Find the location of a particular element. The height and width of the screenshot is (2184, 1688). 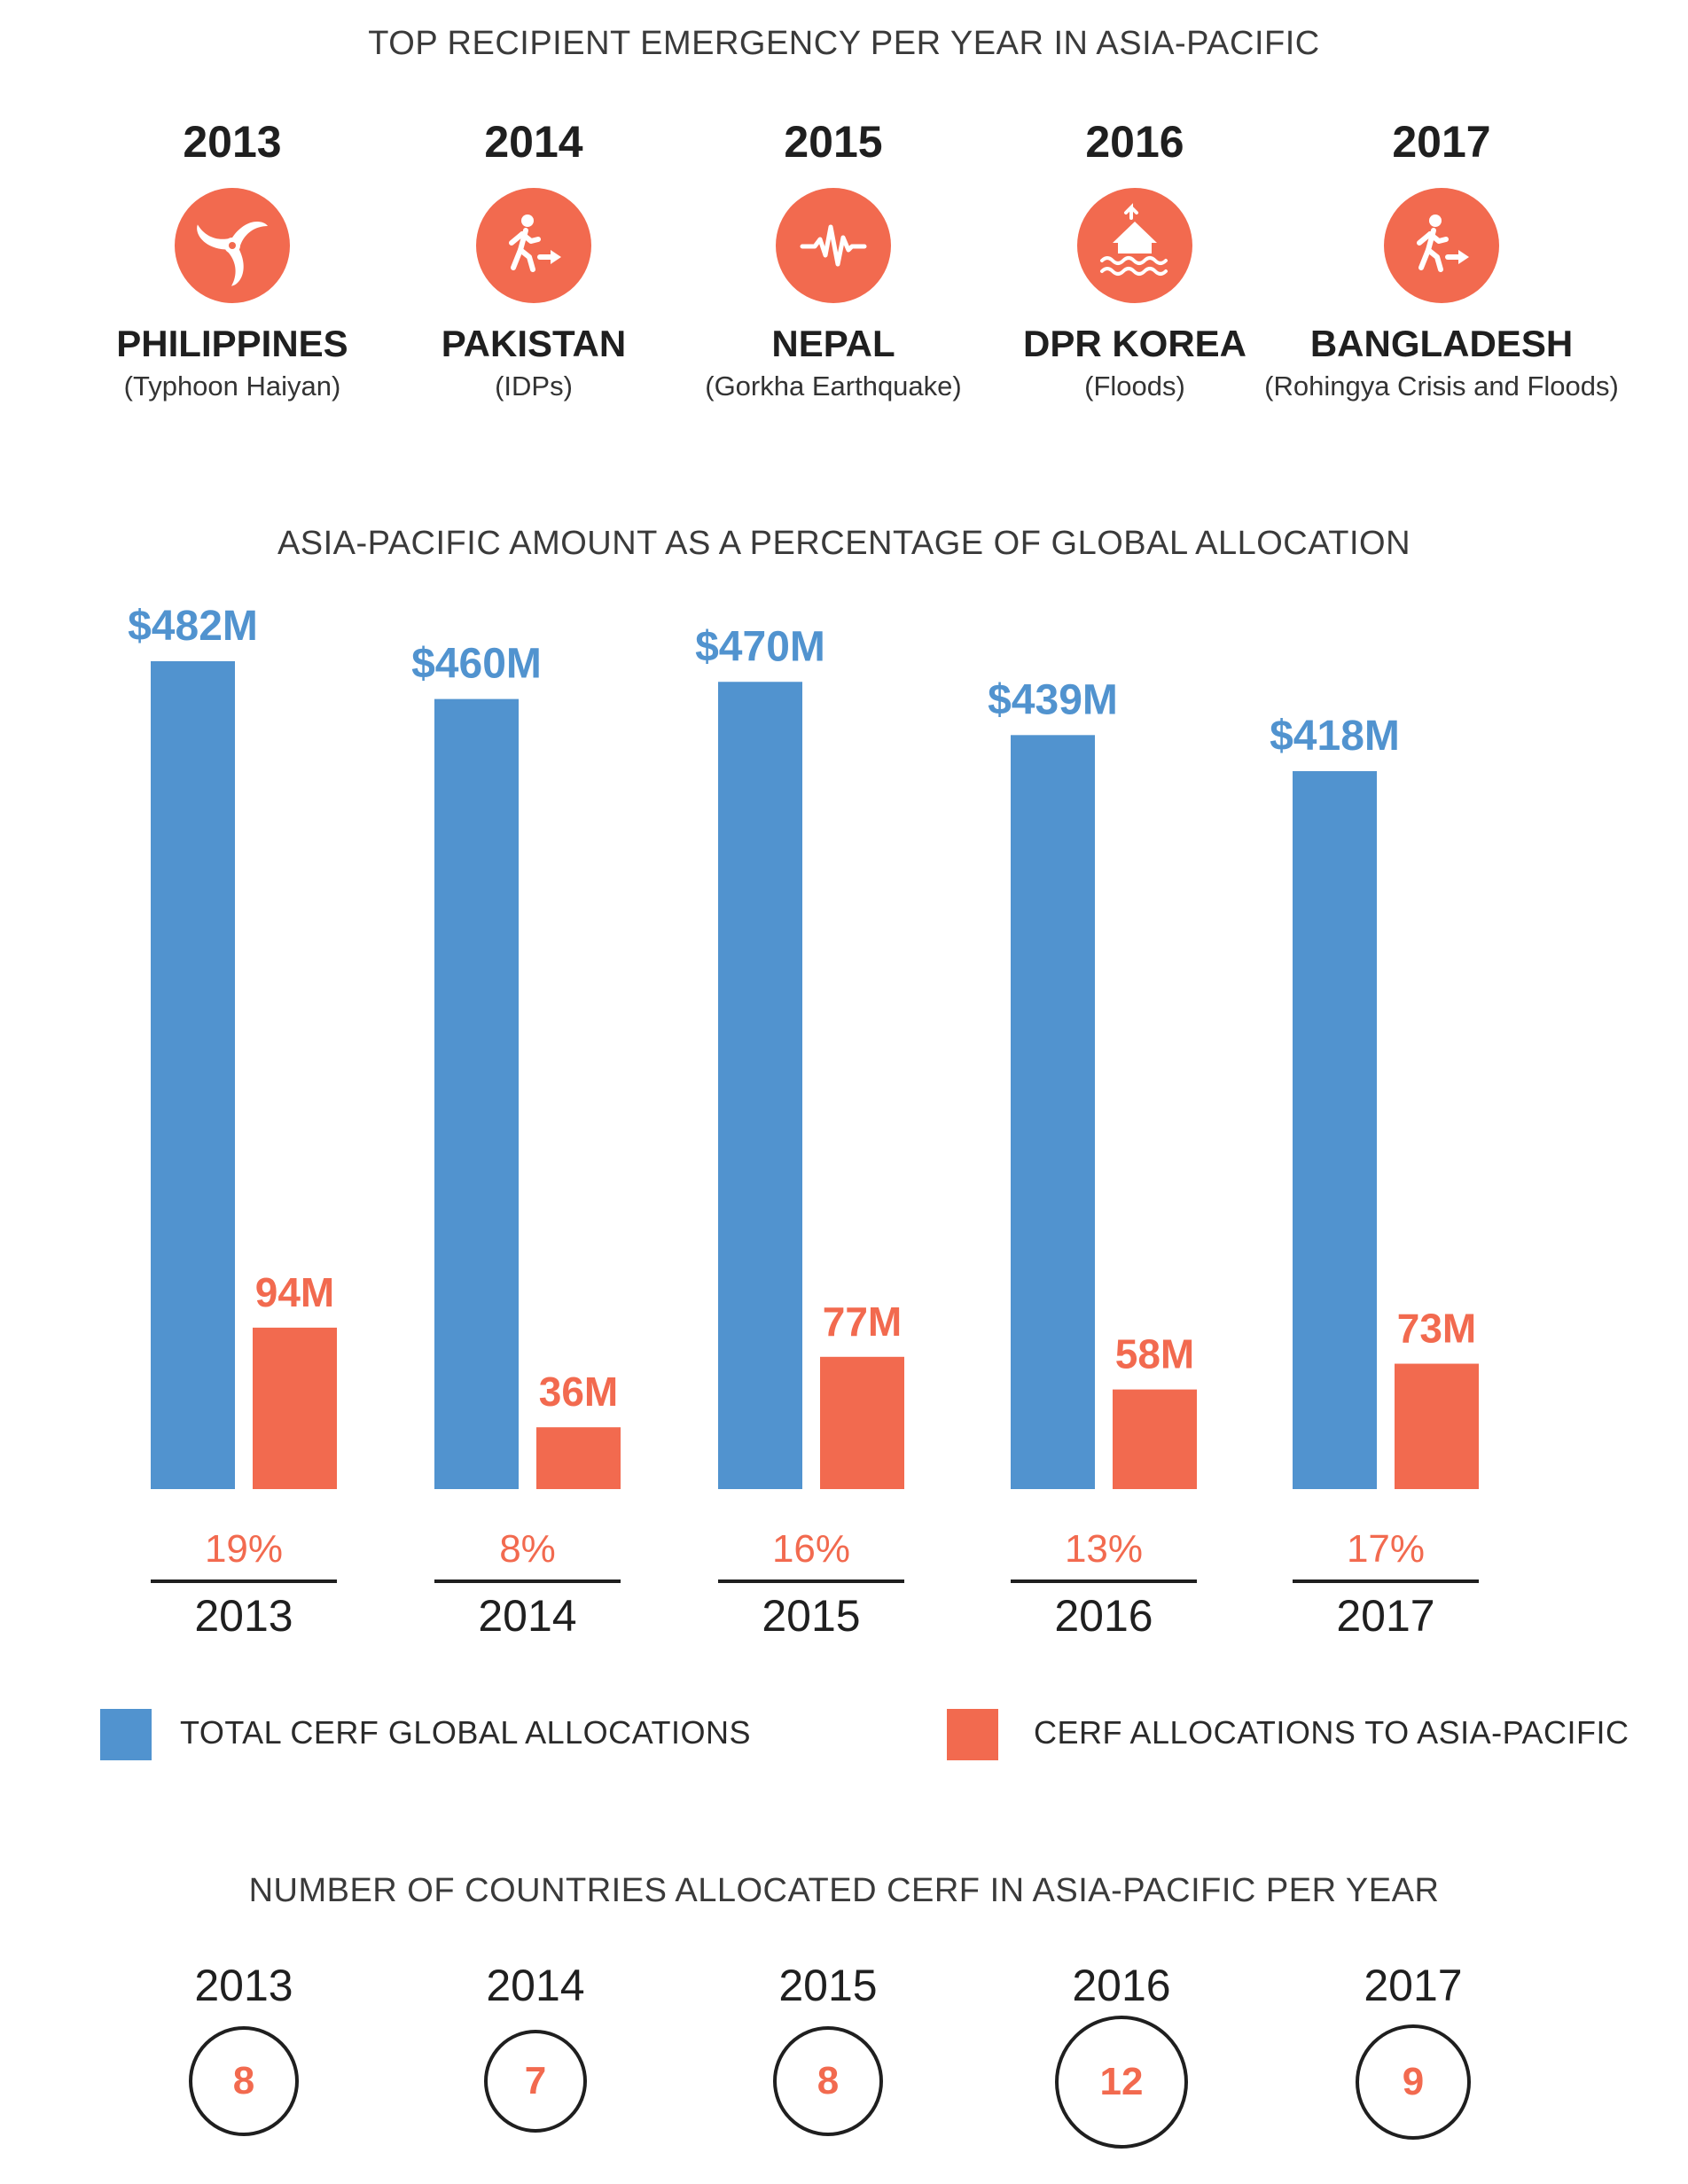

emergency-event: (Gorkha Earthquake) is located at coordinates (833, 386).